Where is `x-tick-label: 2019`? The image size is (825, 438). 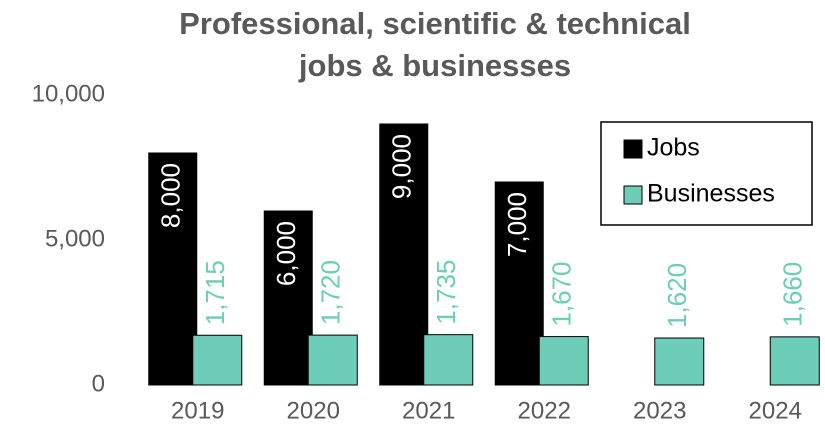 x-tick-label: 2019 is located at coordinates (197, 410).